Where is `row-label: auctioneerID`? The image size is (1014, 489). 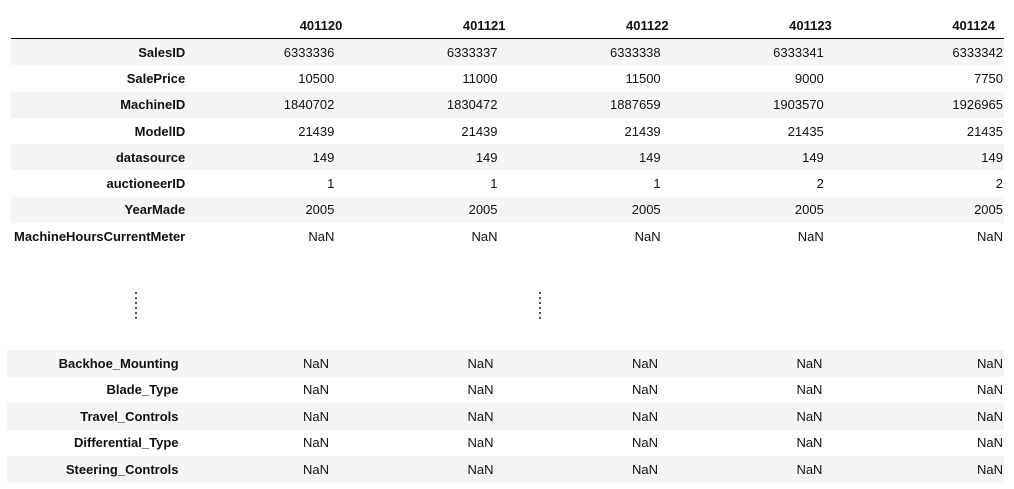 row-label: auctioneerID is located at coordinates (146, 184).